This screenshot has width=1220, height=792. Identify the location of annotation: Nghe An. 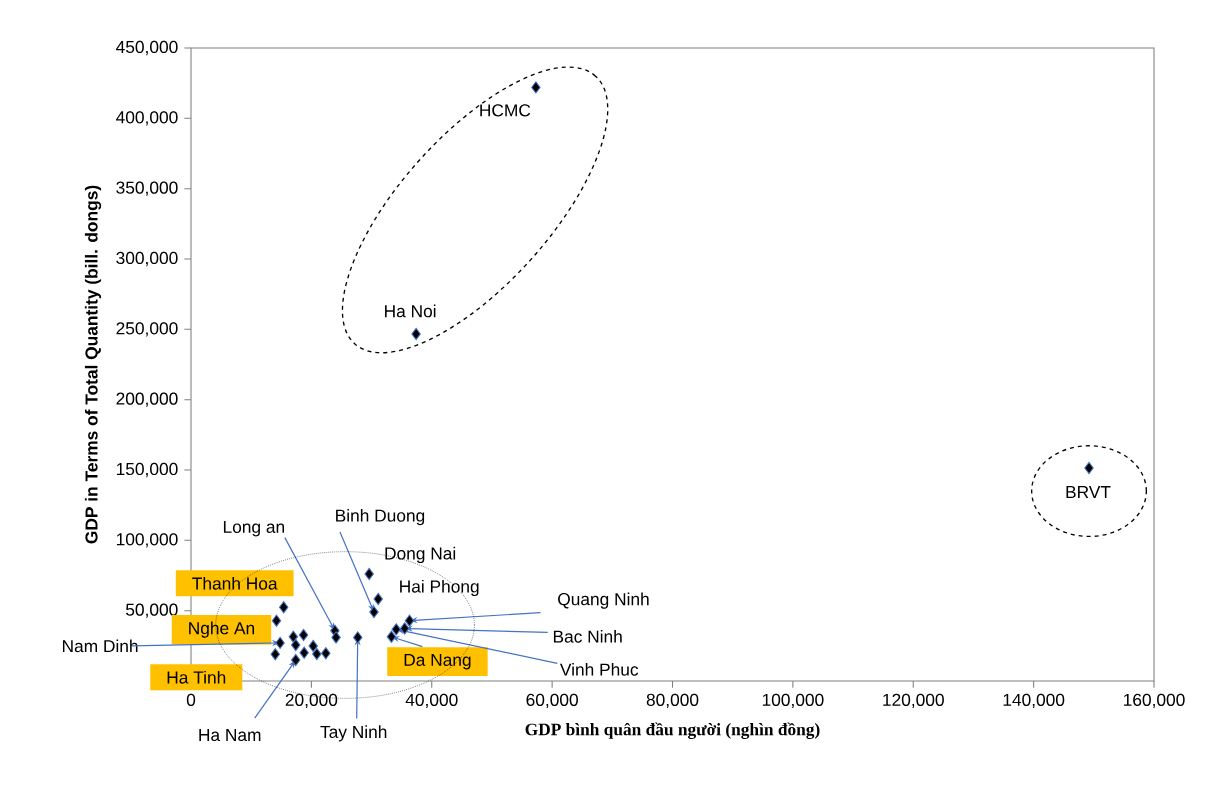
(222, 629).